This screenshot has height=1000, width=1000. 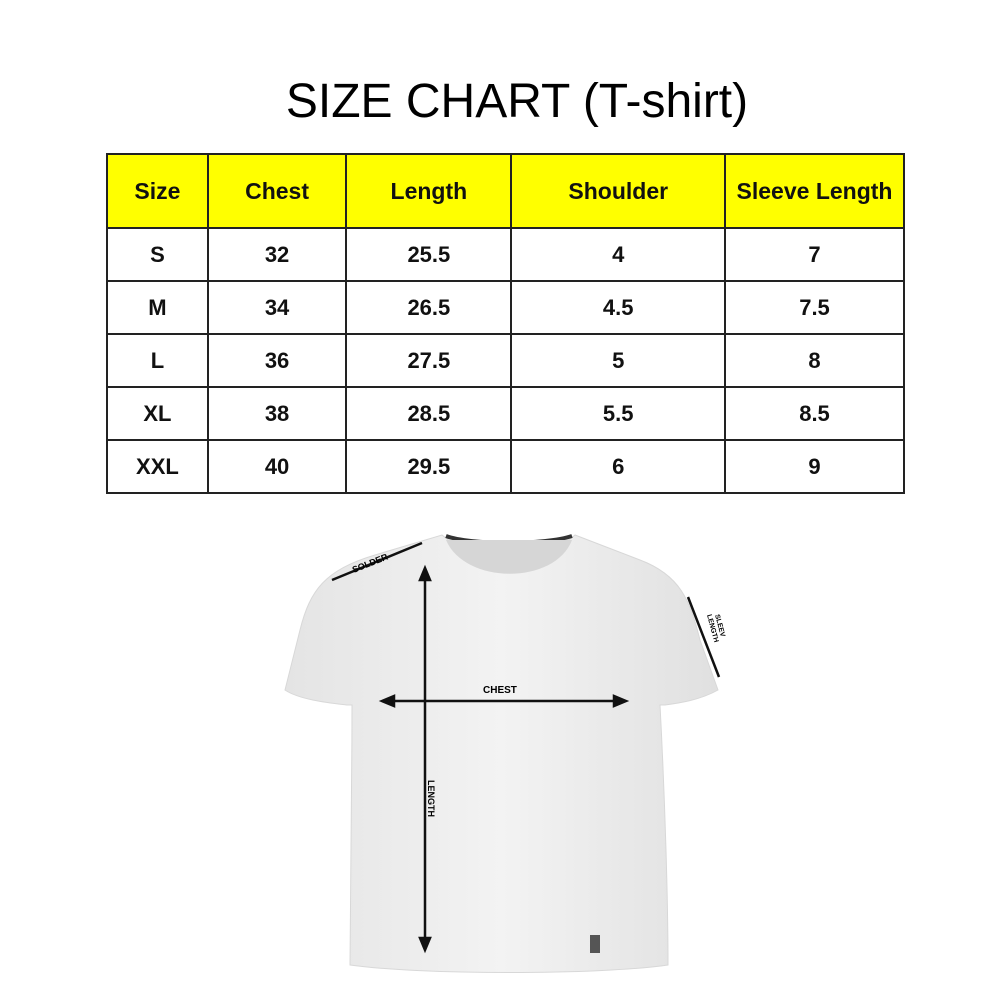 I want to click on header-cell: Size, so click(x=157, y=191).